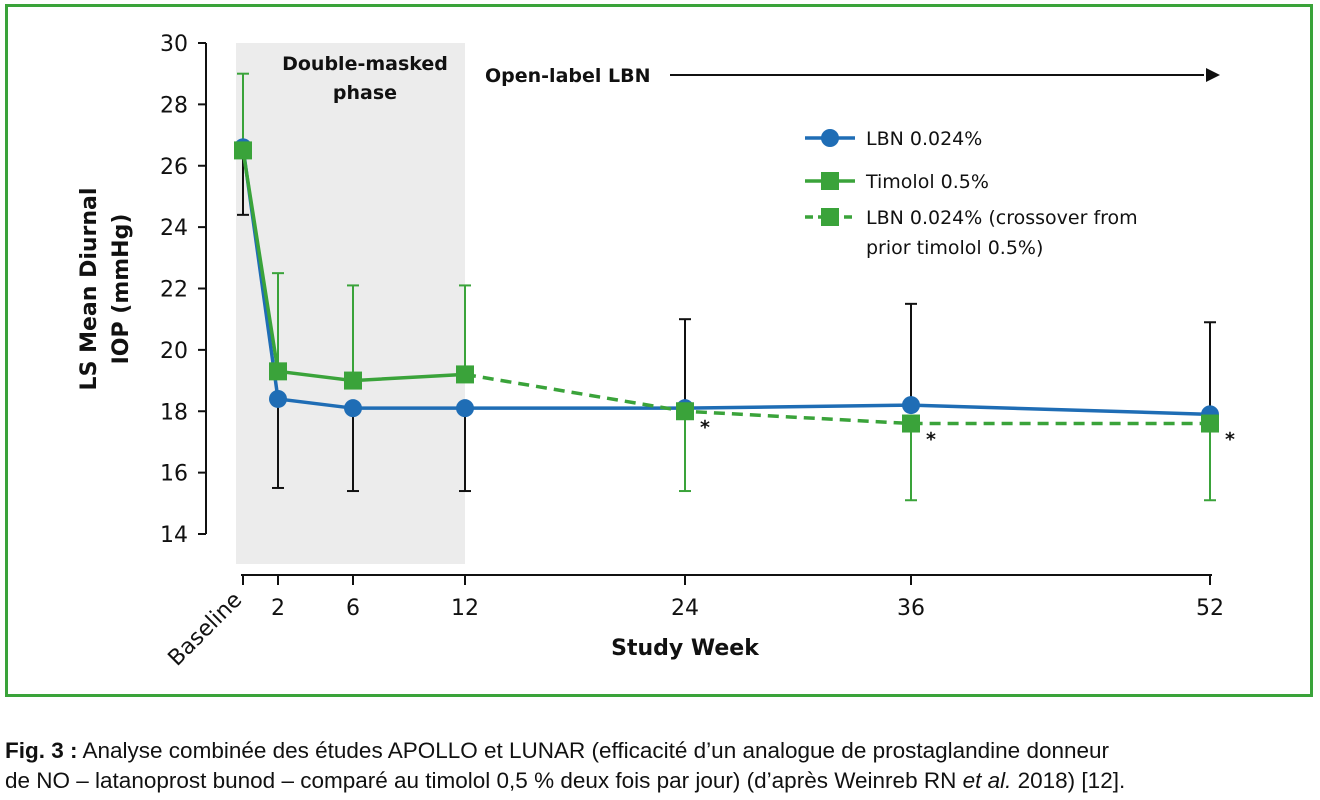  I want to click on shaded-region, so click(350, 303).